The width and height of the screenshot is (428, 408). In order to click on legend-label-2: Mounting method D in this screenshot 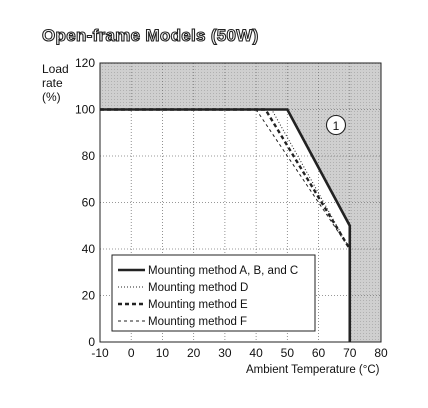, I will do `click(198, 288)`.